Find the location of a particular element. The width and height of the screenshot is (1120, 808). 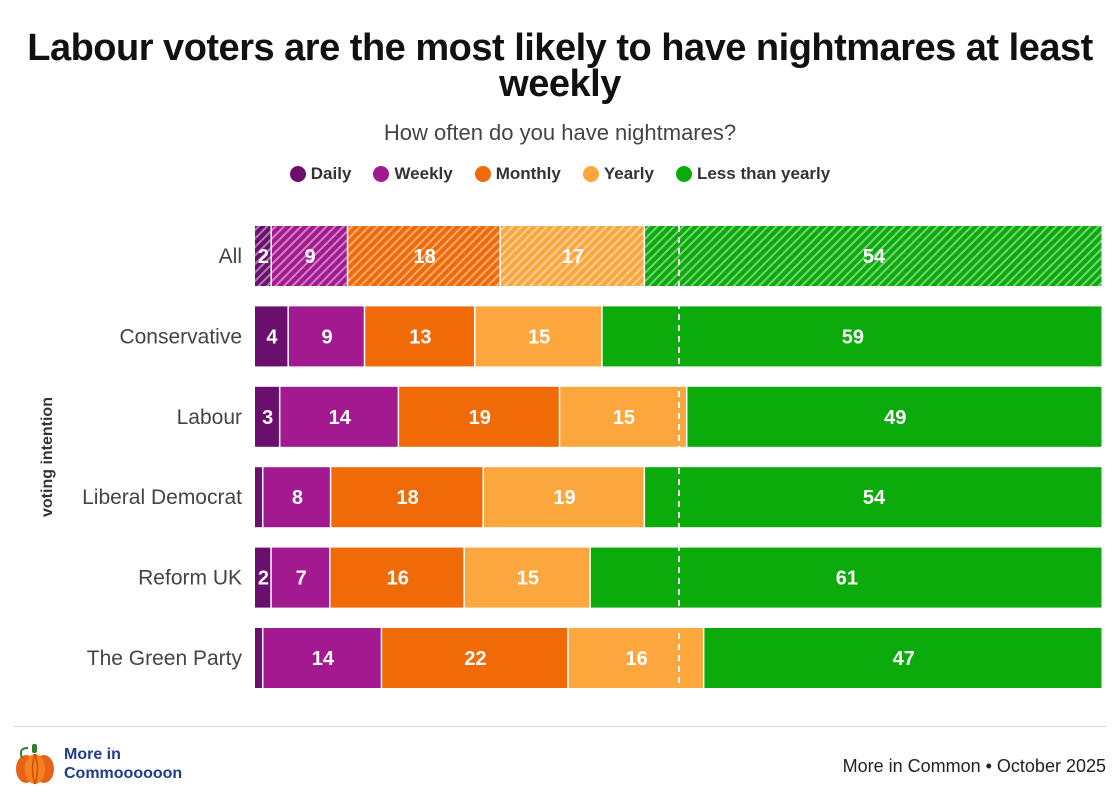

bar-segment-liberal-democrat-yearly is located at coordinates (563, 497).